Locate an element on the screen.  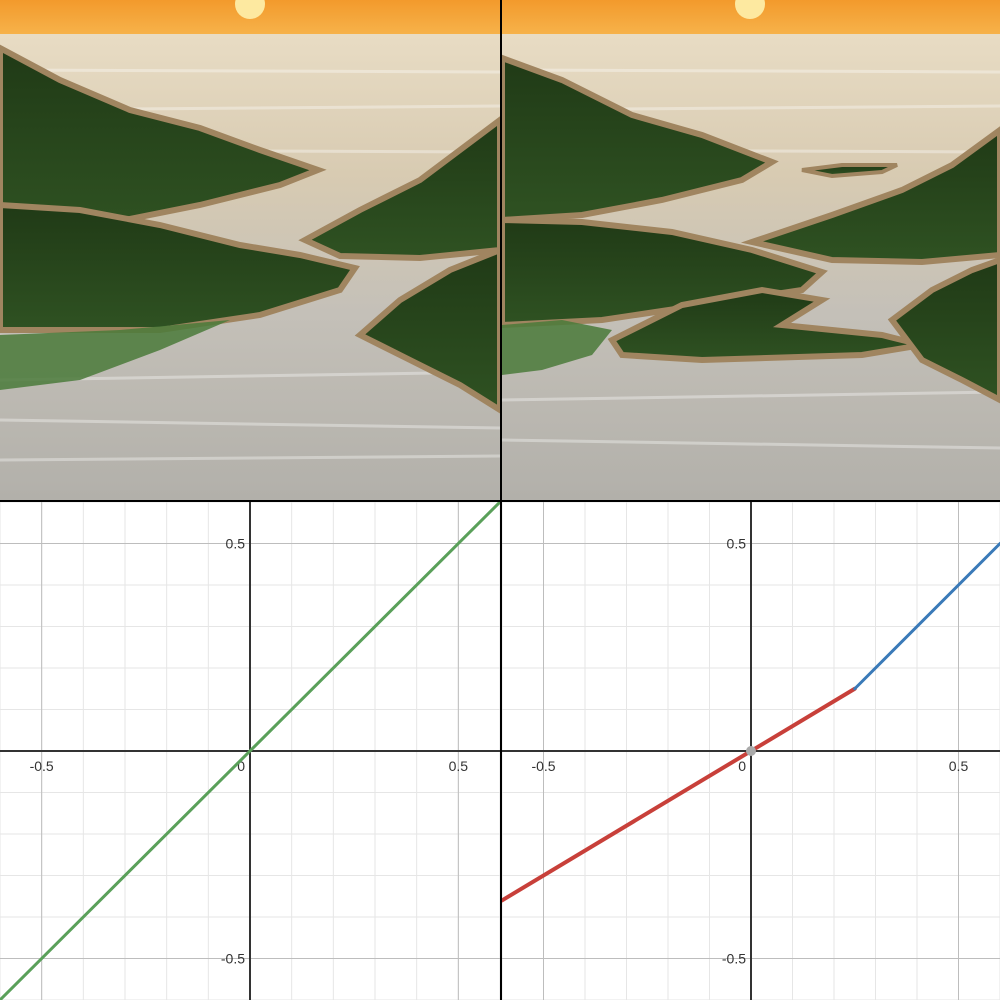
data-point is located at coordinates (751, 751).